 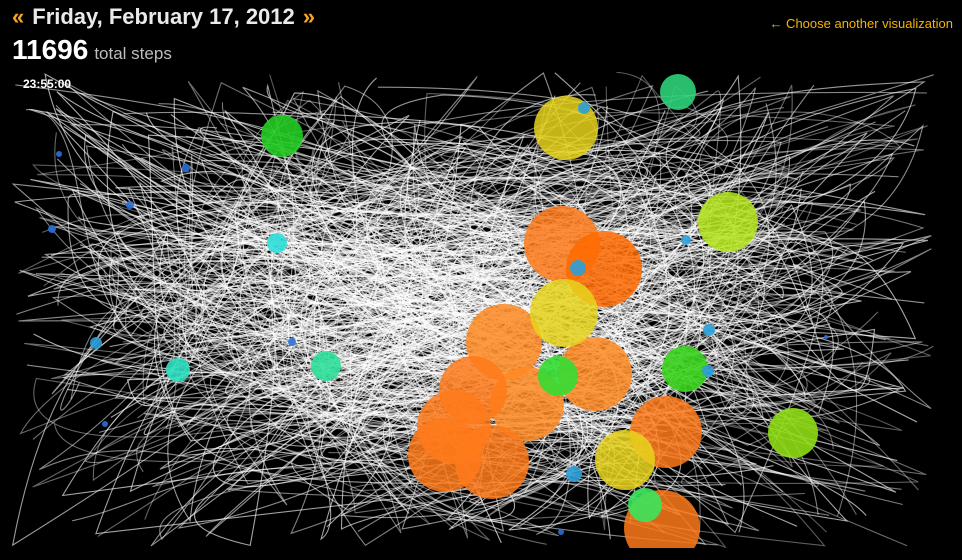 I want to click on next-day-arrow-icon: », so click(x=309, y=16).